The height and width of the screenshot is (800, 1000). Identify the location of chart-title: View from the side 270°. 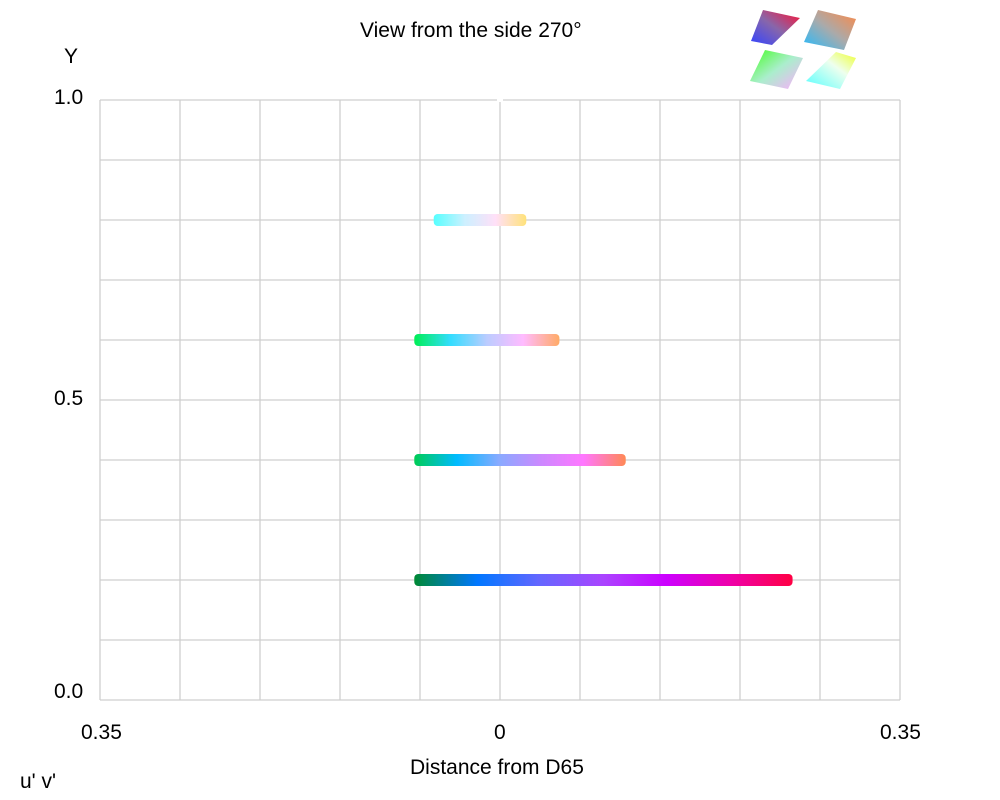
(471, 30).